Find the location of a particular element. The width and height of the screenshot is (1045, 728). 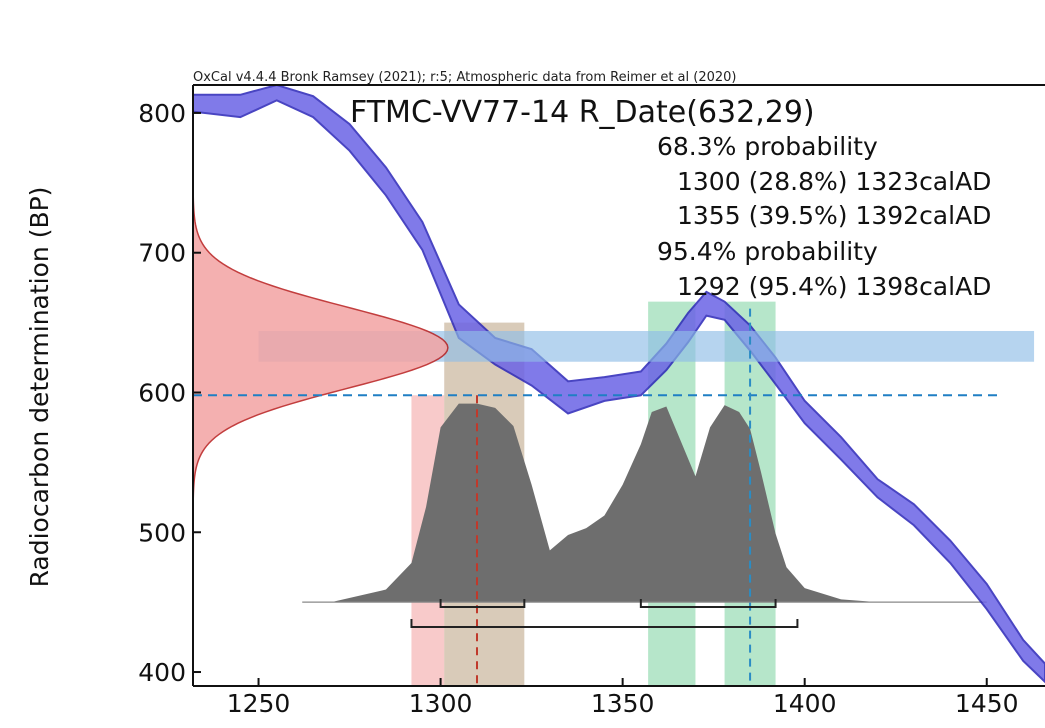

chart-title: FTMC-VV77-14 R_Date(632,29) is located at coordinates (582, 112).